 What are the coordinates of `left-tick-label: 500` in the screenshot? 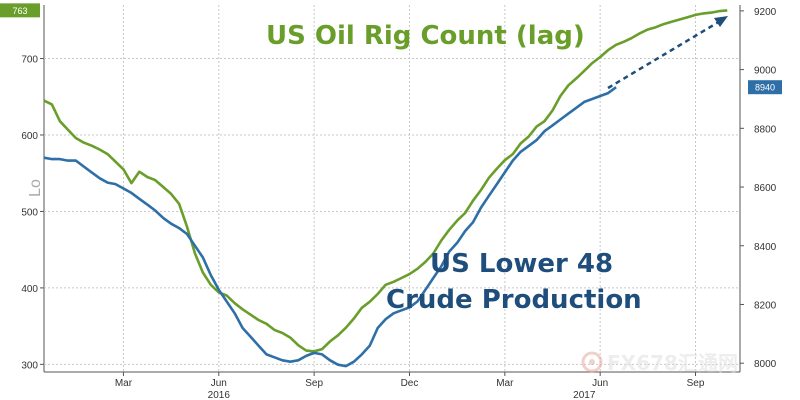 It's located at (29, 212).